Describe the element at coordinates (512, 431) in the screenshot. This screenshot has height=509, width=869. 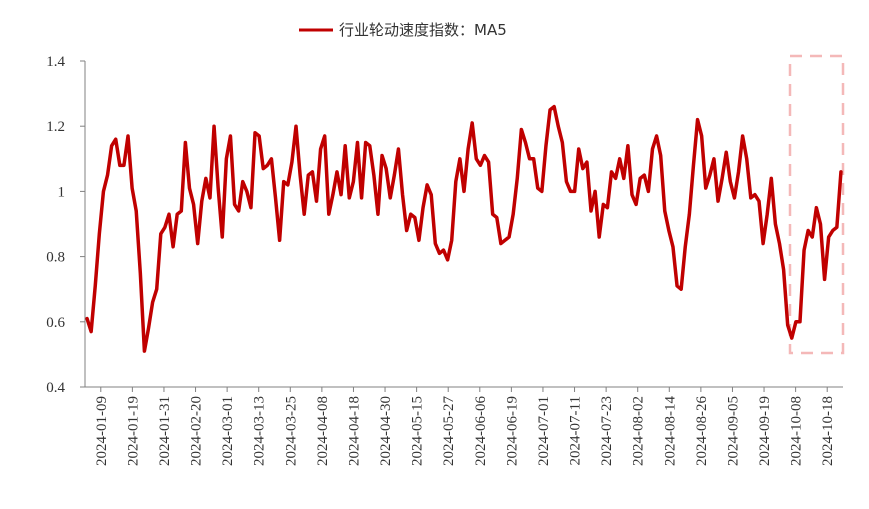
I see `x-tick-label: 2024-06-19` at that location.